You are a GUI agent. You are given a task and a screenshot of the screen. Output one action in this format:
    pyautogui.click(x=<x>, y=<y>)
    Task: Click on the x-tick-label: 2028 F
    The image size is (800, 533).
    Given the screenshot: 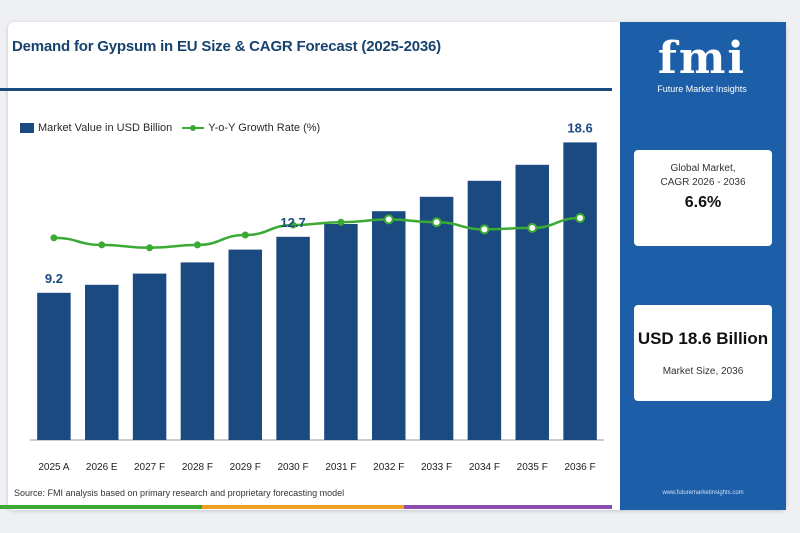 What is the action you would take?
    pyautogui.click(x=197, y=467)
    